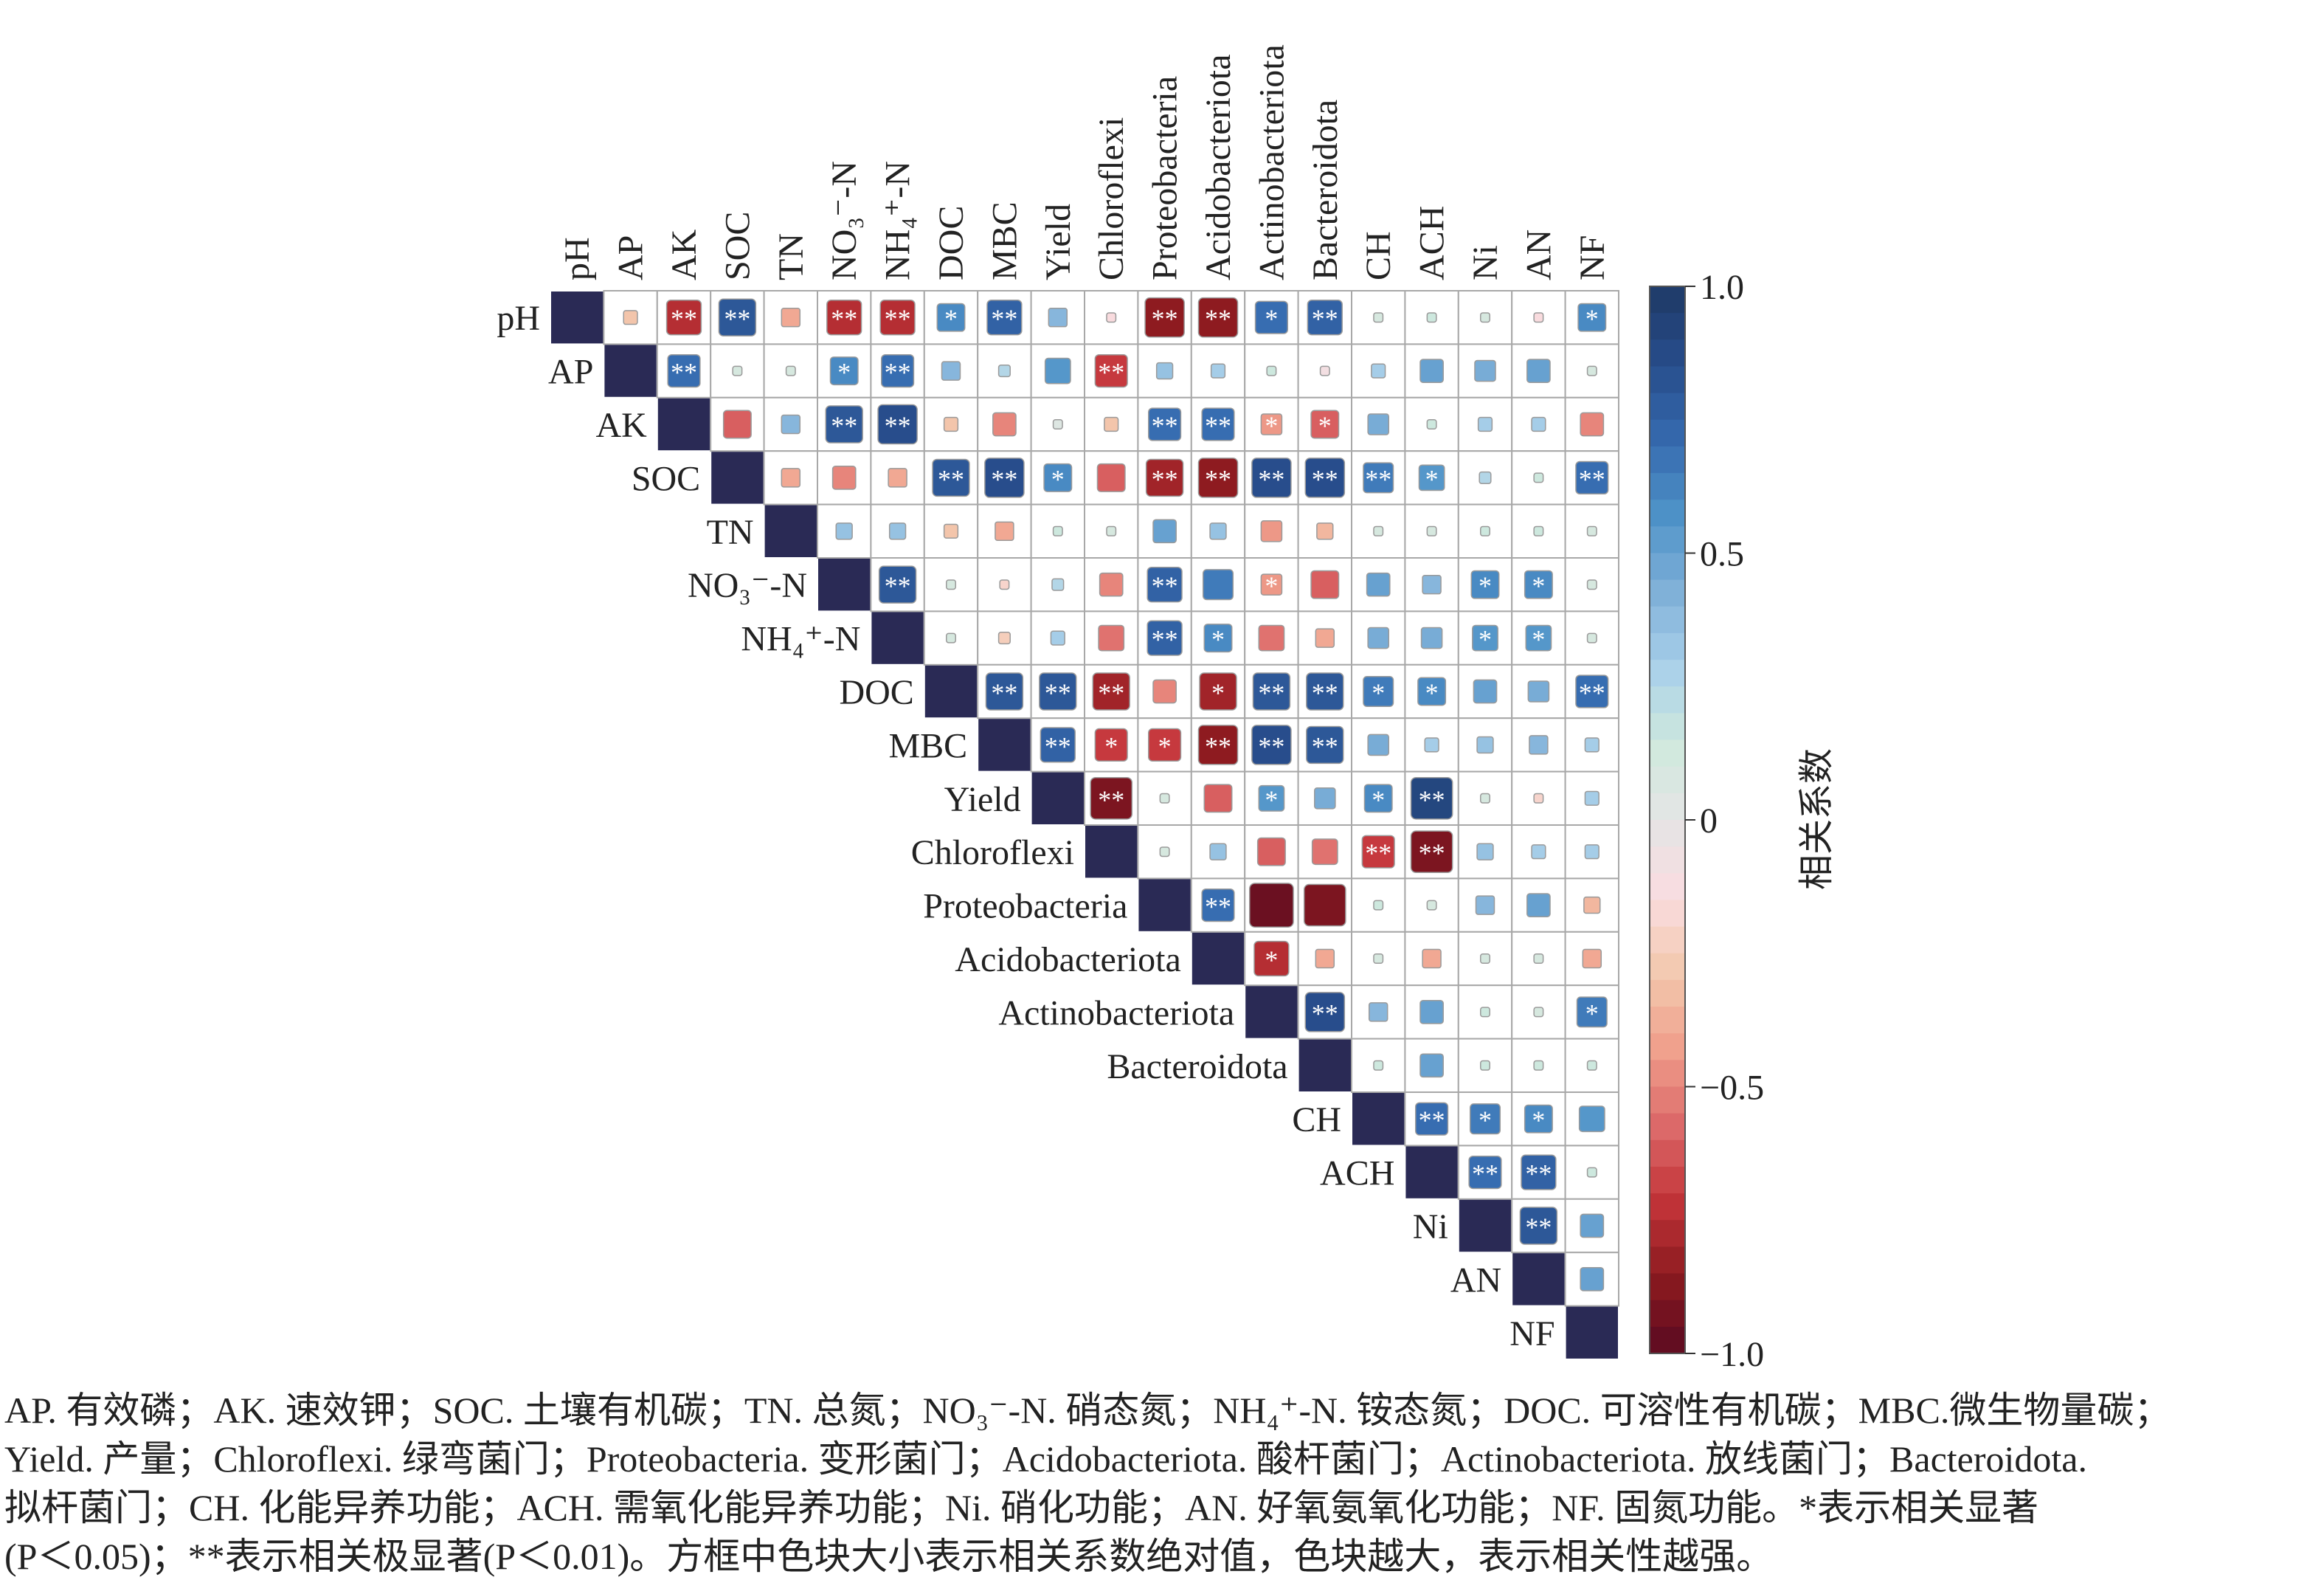  Describe the element at coordinates (1722, 554) in the screenshot. I see `colorbar-tick-label: 0.5` at that location.